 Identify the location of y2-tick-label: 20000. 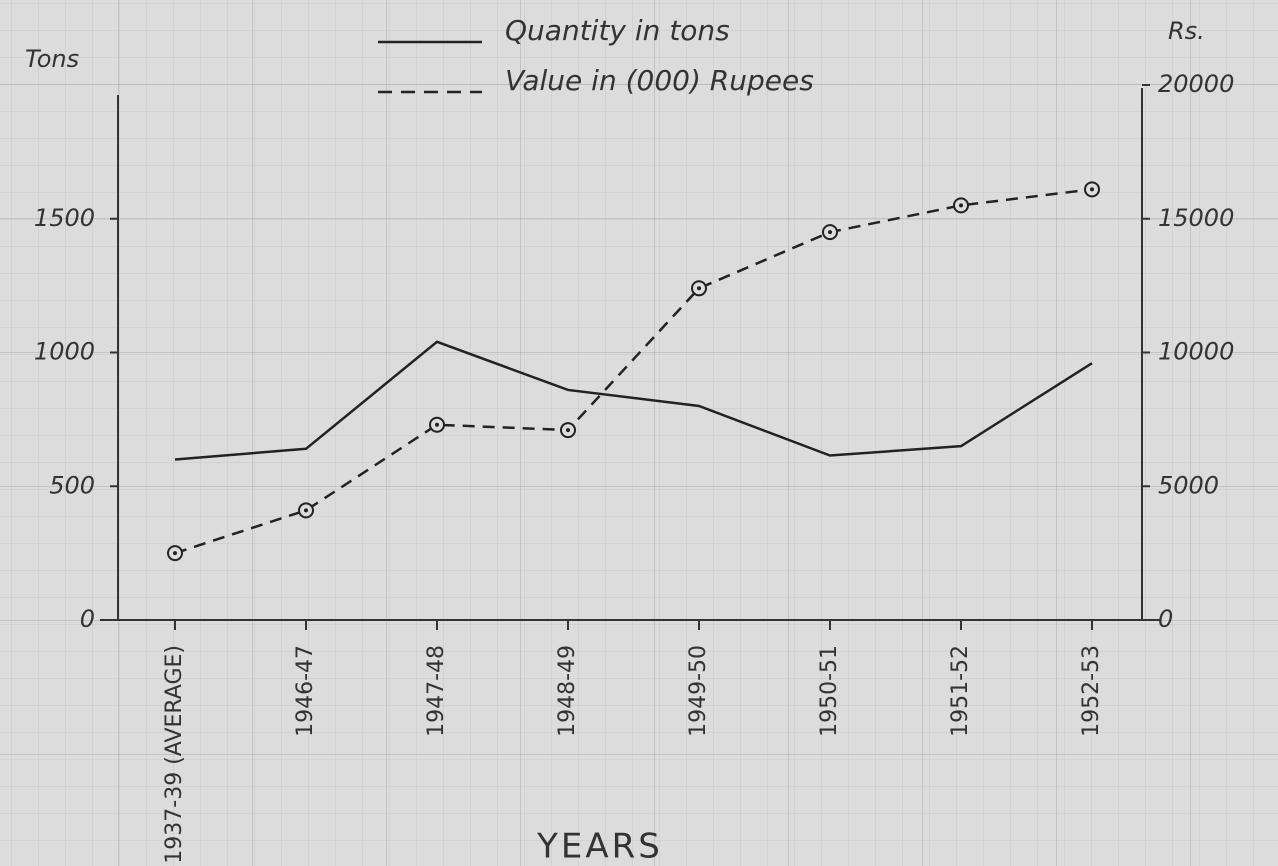
(1196, 84).